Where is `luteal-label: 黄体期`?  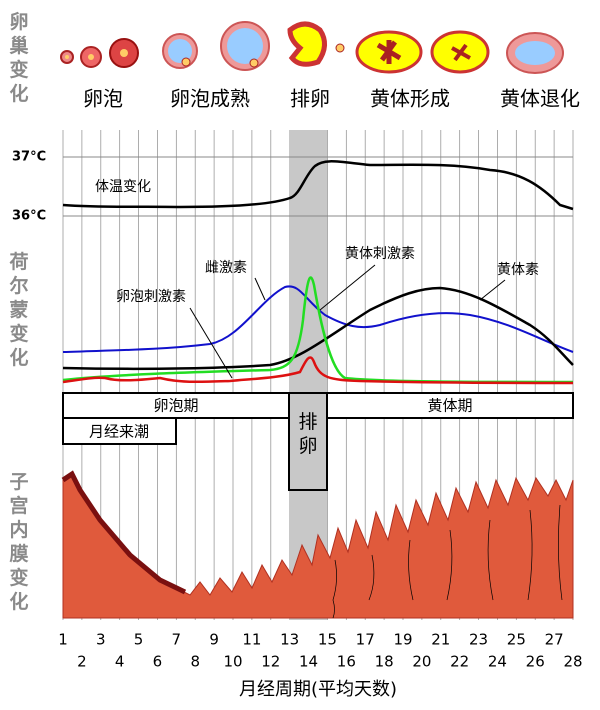 luteal-label: 黄体期 is located at coordinates (449, 406).